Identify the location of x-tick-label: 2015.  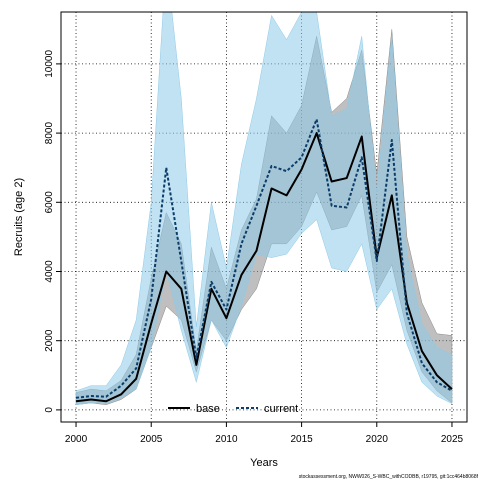
(301, 439).